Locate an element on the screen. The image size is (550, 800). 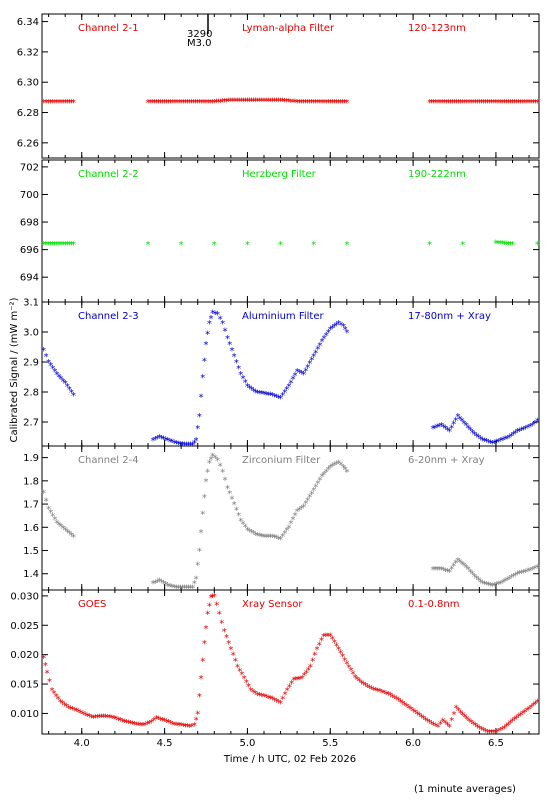
y-tick-label: 6.28 is located at coordinates (28, 113).